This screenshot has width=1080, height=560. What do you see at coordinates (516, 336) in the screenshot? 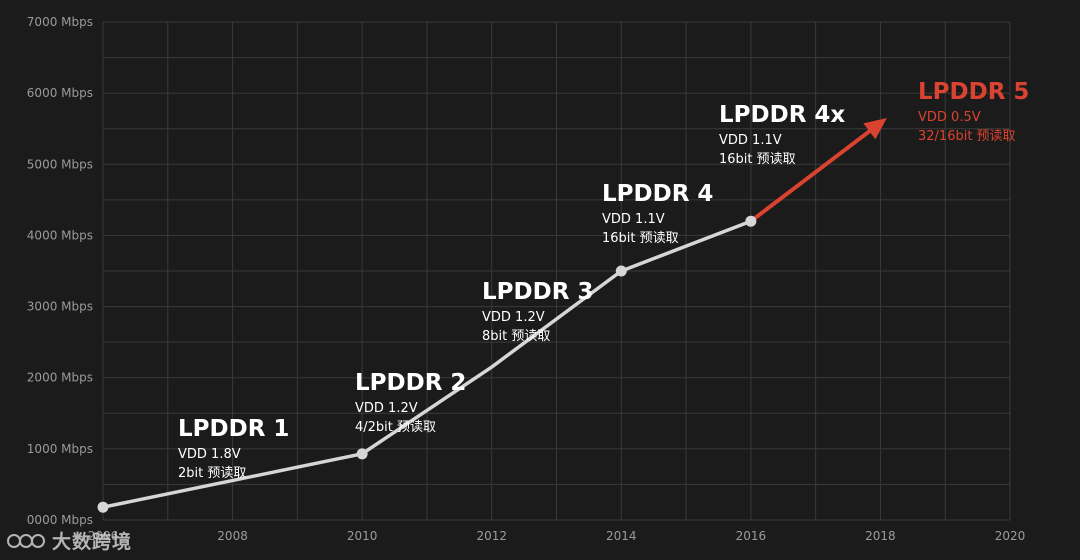
I see `generation-prefetch: 8bit 预读取` at bounding box center [516, 336].